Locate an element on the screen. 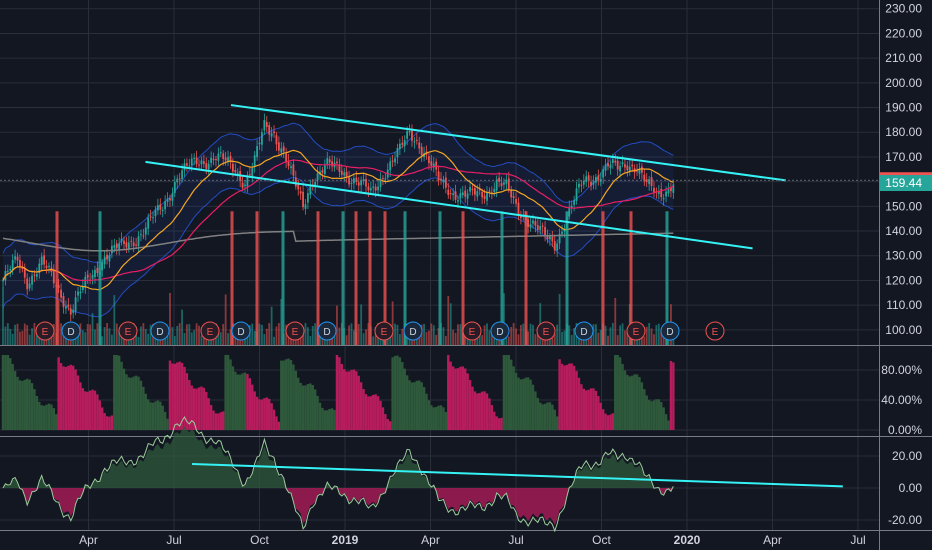 This screenshot has width=932, height=550. trendline is located at coordinates (449, 205).